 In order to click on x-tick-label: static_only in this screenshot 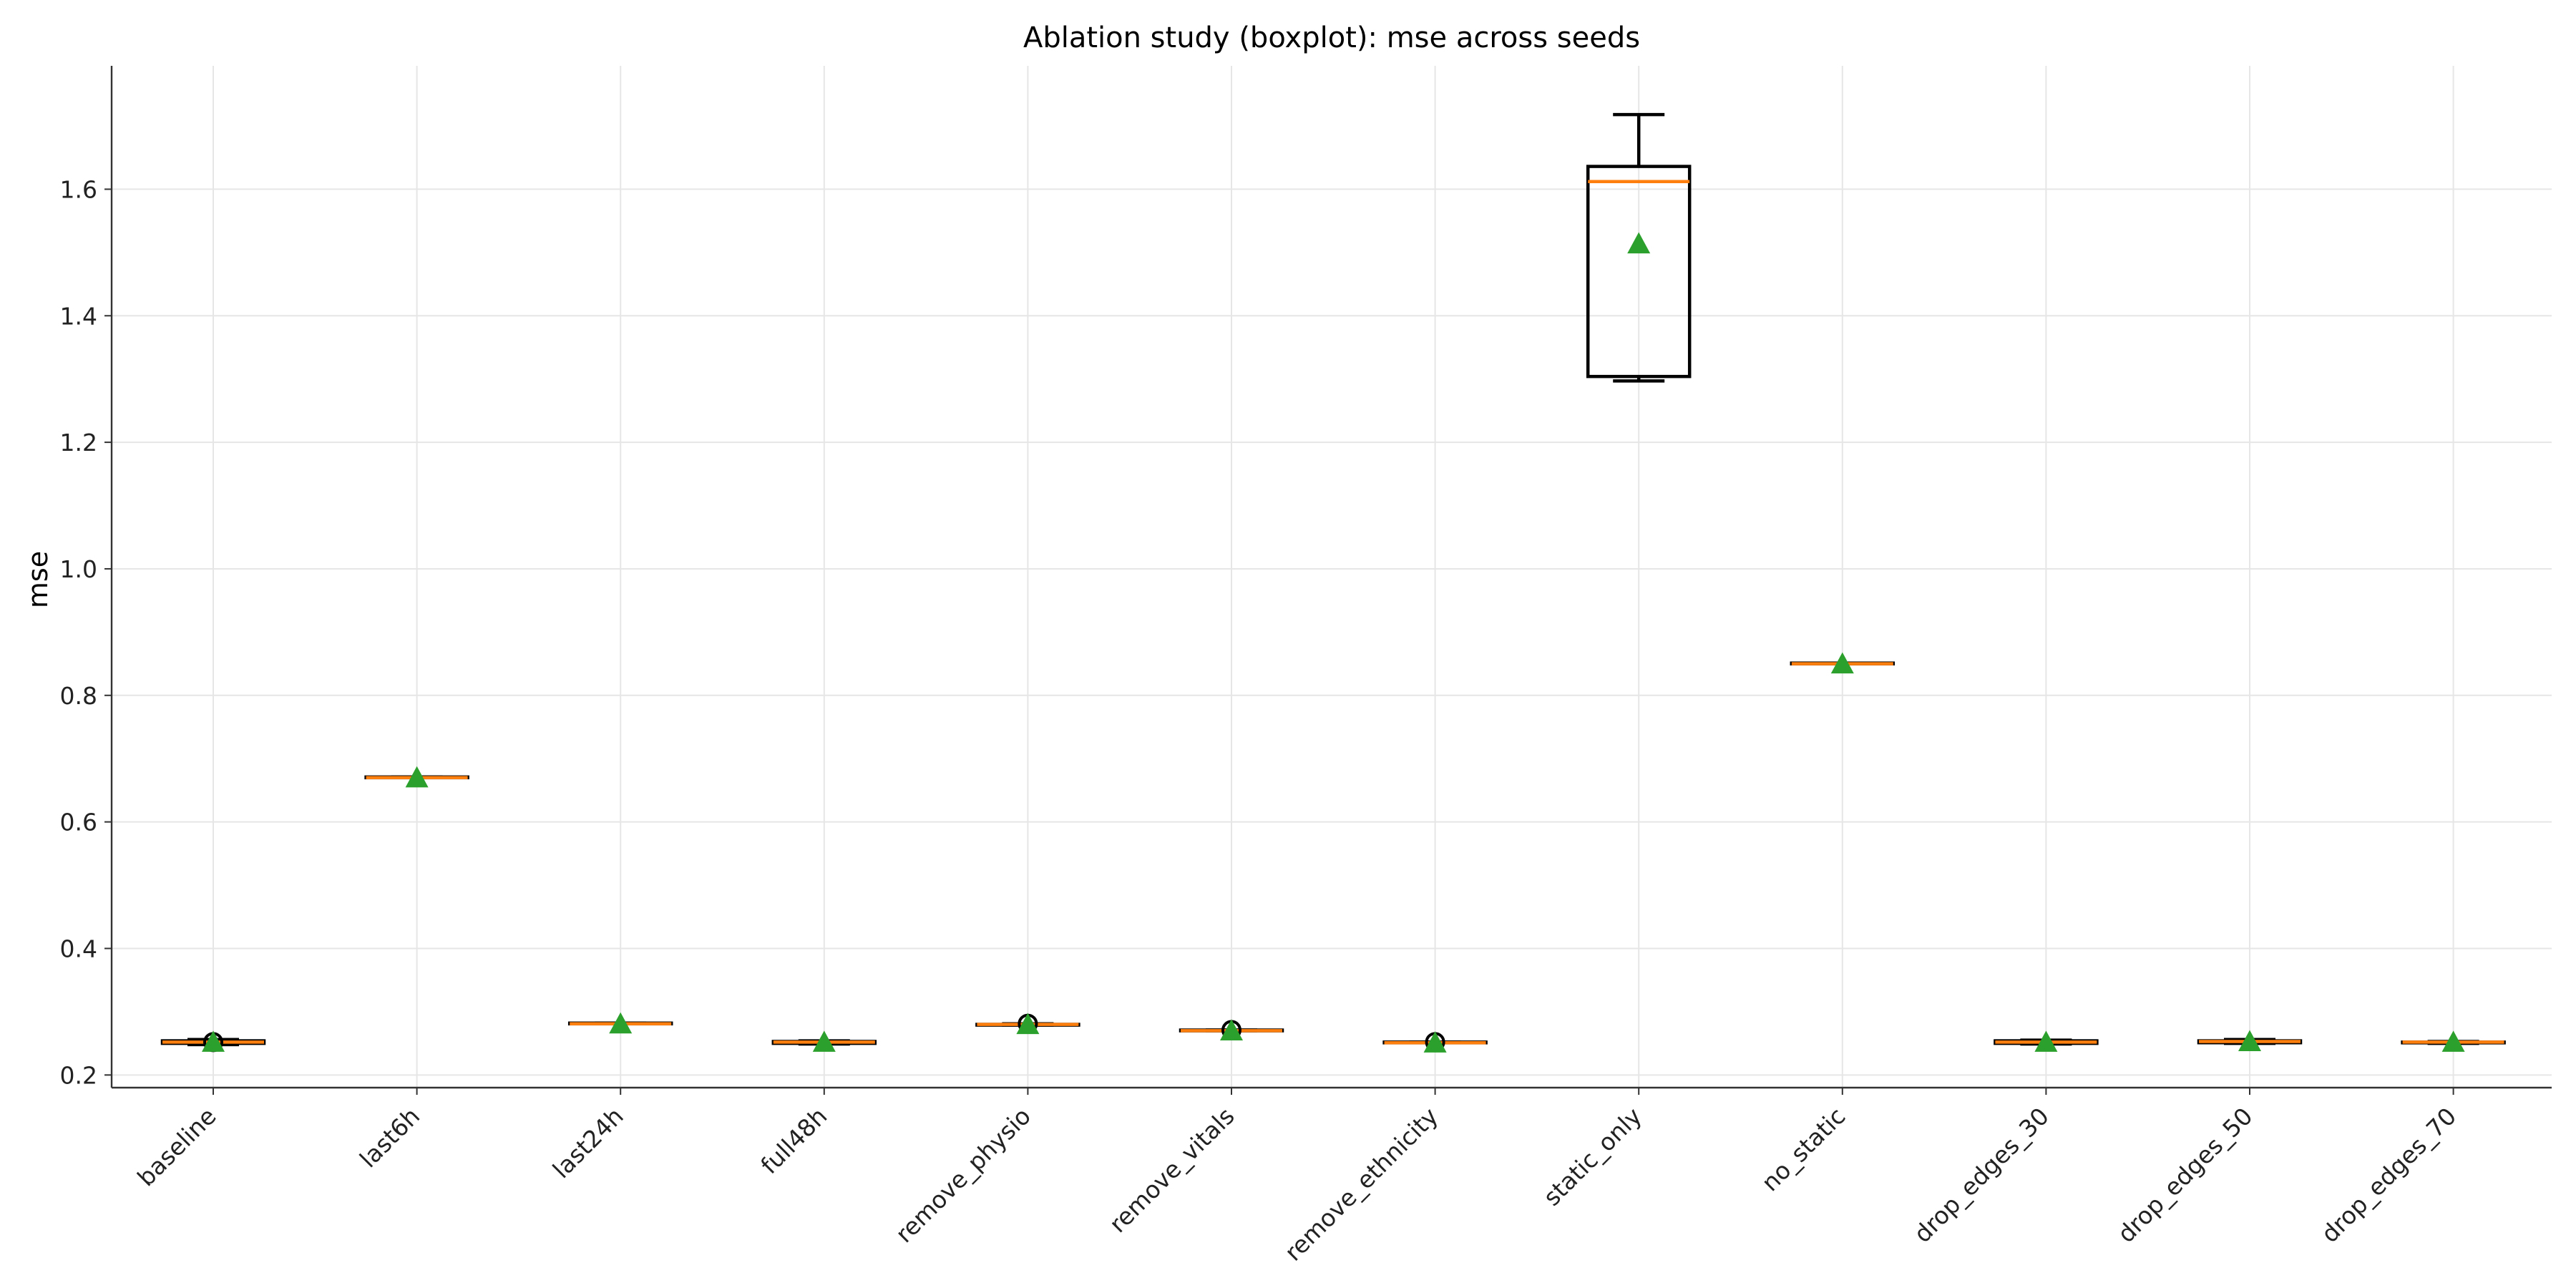, I will do `click(1592, 1156)`.